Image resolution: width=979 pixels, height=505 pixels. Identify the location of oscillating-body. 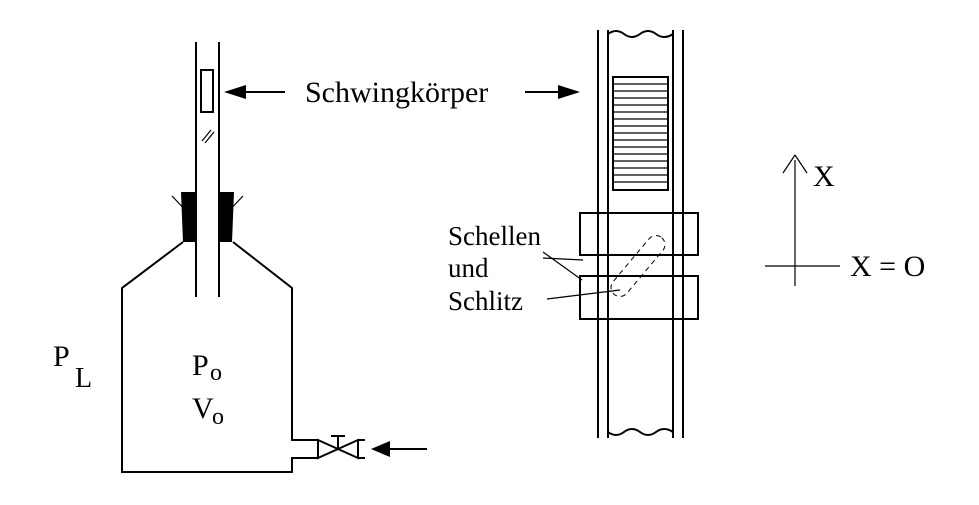
(207, 91).